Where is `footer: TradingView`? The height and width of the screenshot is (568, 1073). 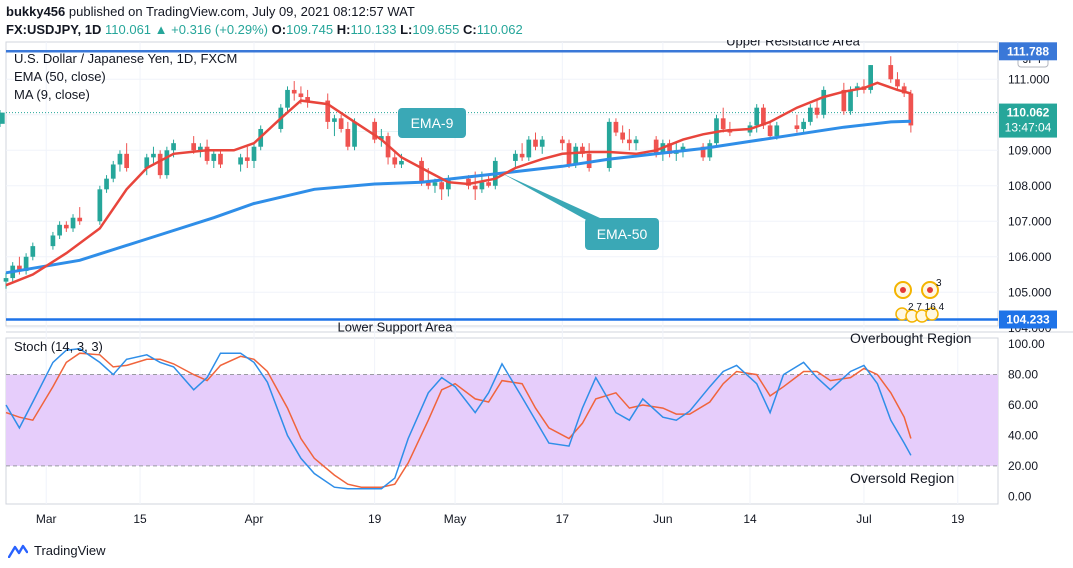 footer: TradingView is located at coordinates (57, 550).